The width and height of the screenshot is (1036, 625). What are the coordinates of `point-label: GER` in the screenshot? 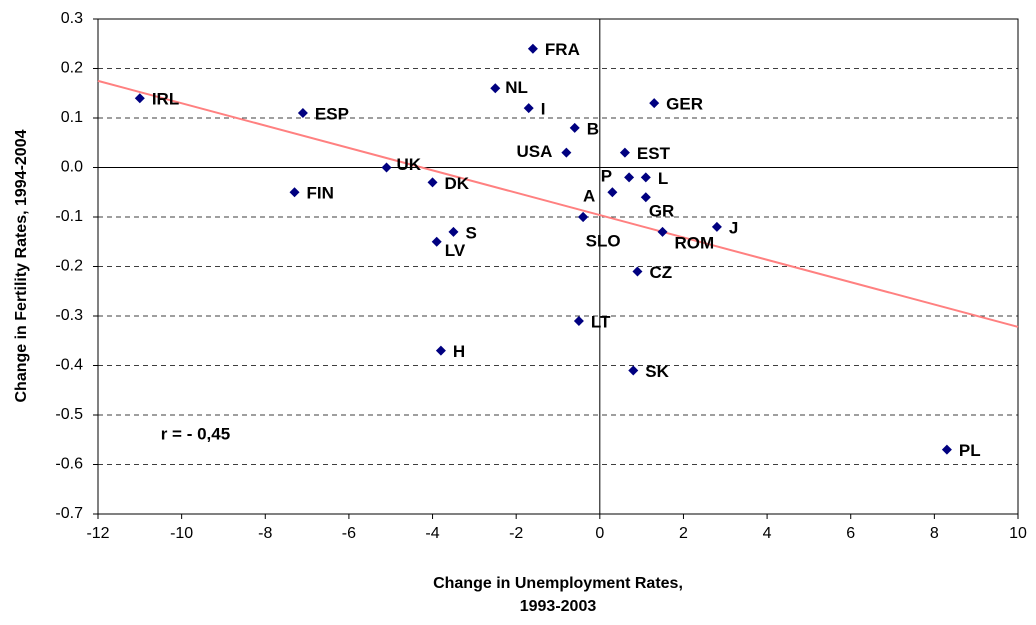 It's located at (684, 104).